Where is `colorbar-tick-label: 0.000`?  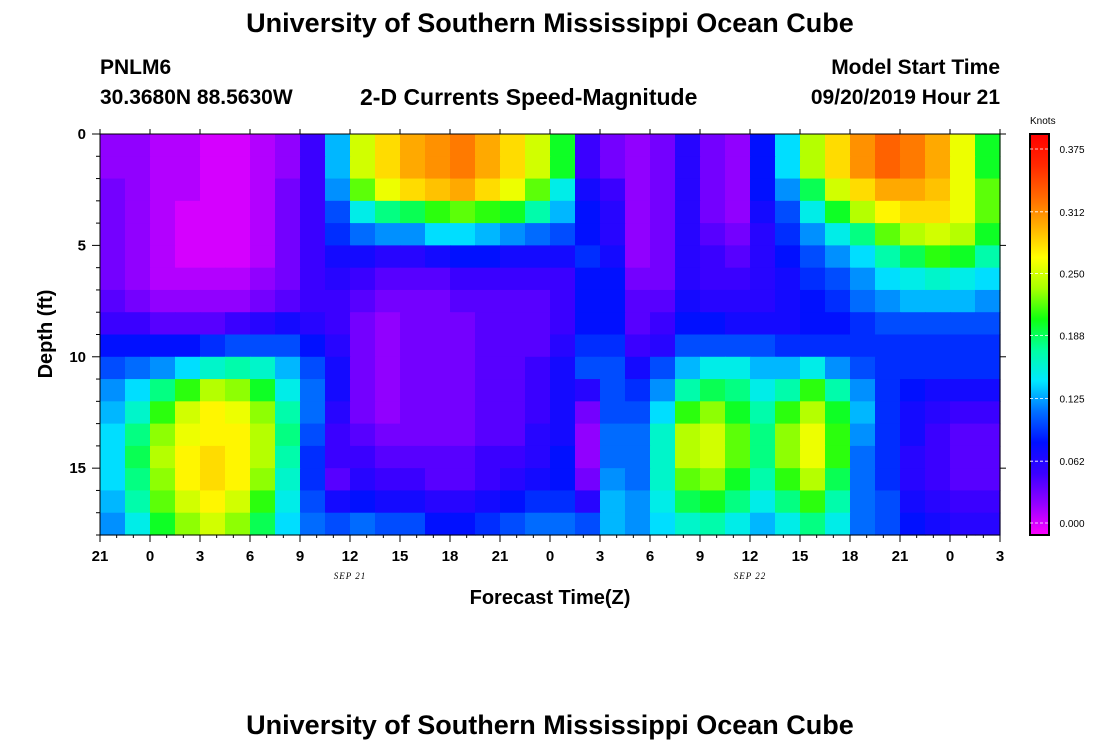 colorbar-tick-label: 0.000 is located at coordinates (1071, 524).